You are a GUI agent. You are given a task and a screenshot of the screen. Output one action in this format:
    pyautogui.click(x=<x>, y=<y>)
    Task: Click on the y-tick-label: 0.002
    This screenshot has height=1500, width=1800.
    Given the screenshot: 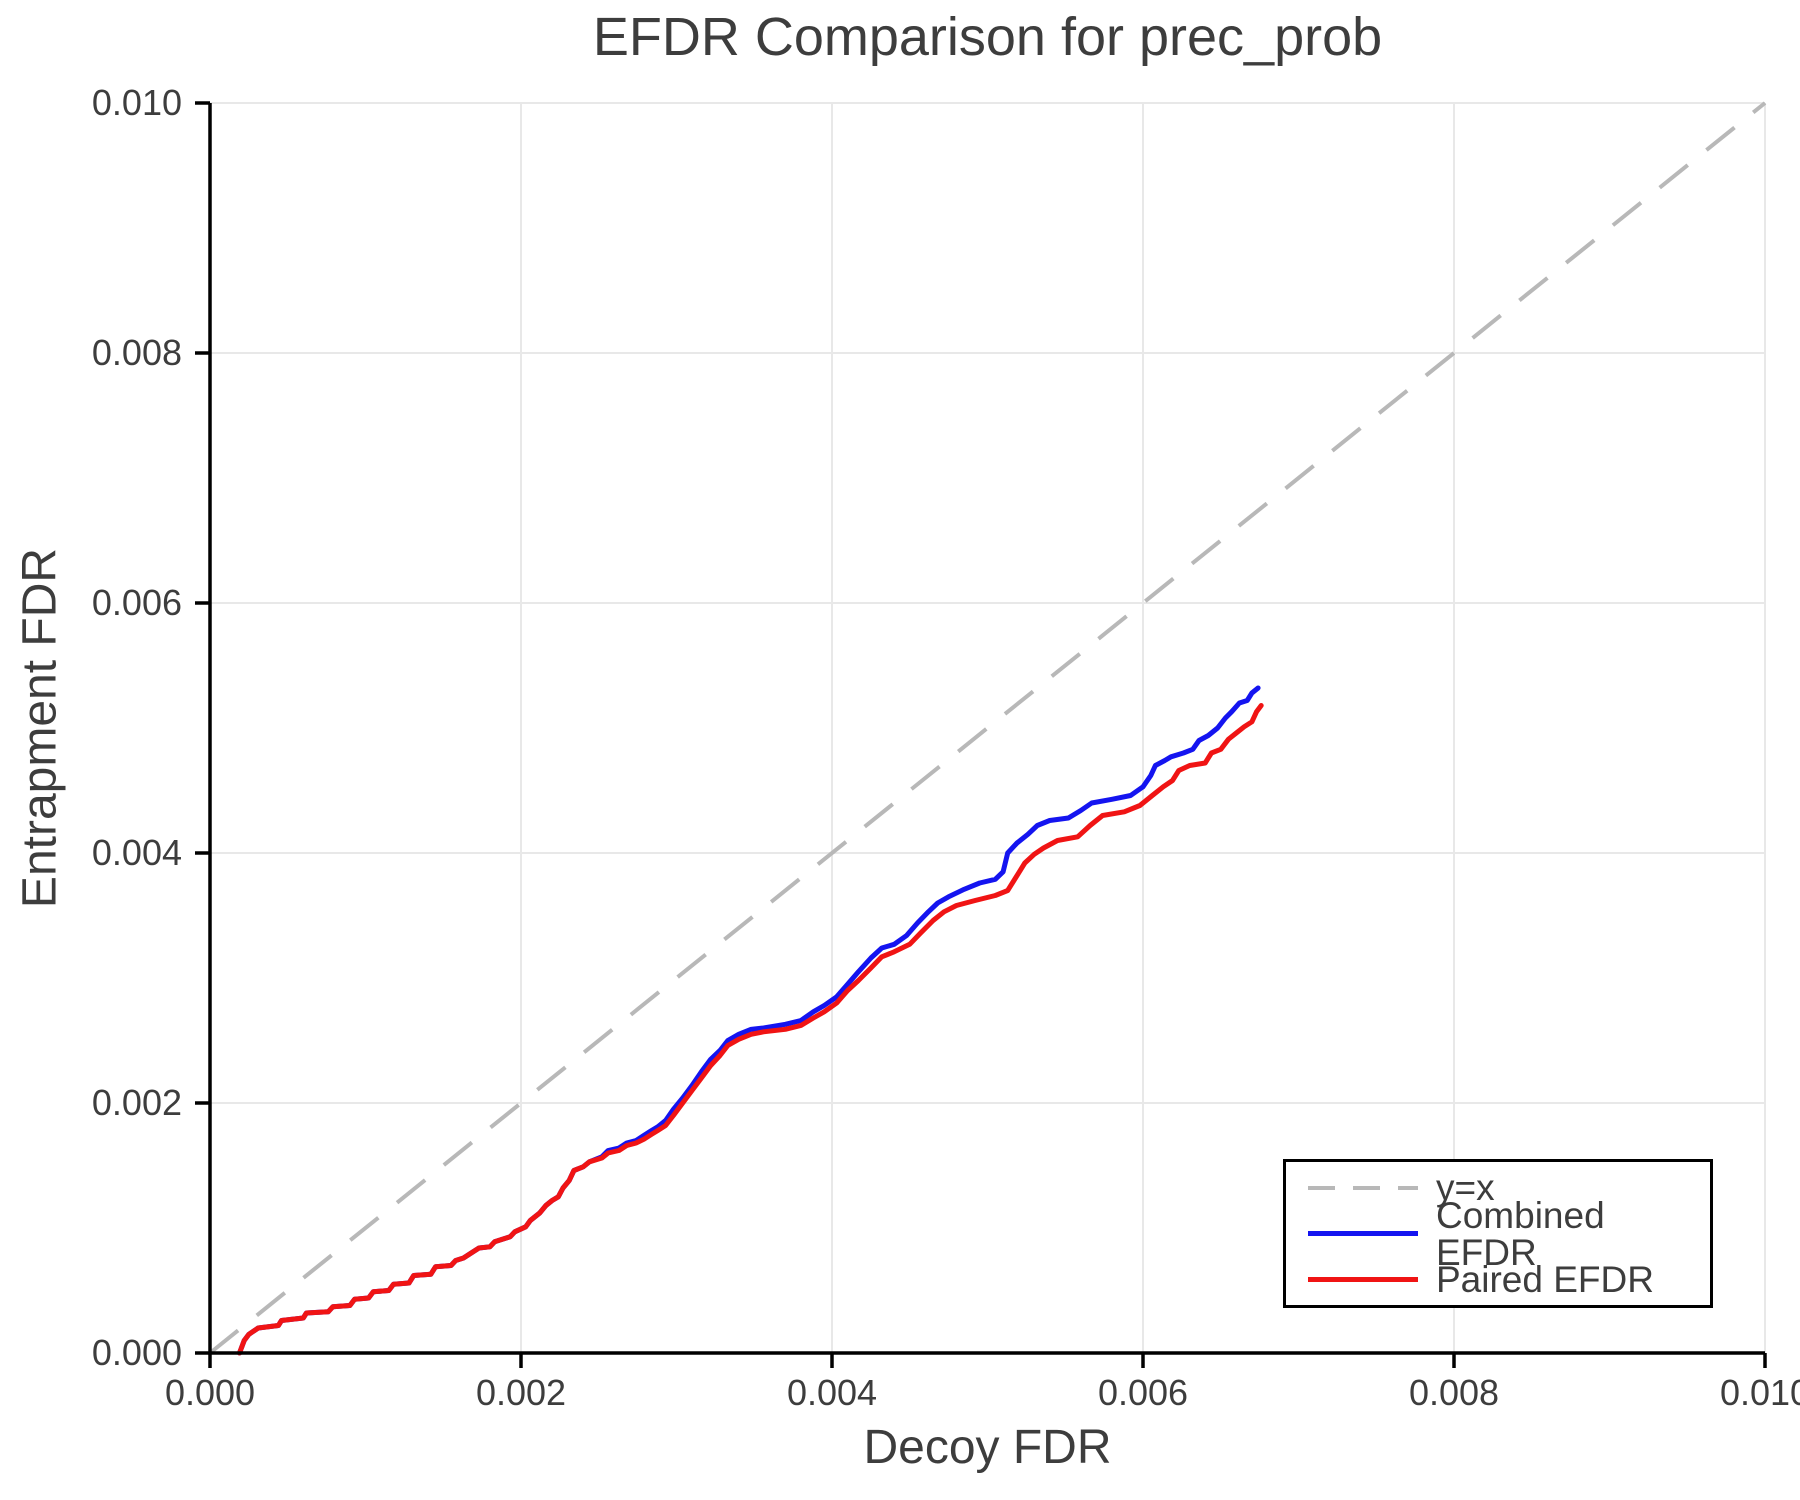 What is the action you would take?
    pyautogui.click(x=137, y=1102)
    